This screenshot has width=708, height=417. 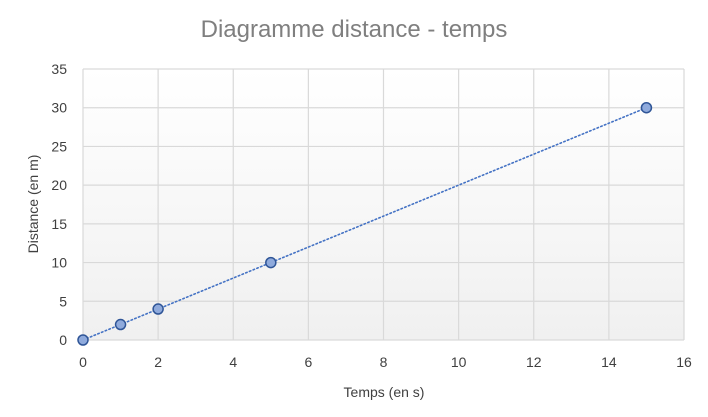 I want to click on chart-title: Diagramme distance - temps, so click(x=354, y=29).